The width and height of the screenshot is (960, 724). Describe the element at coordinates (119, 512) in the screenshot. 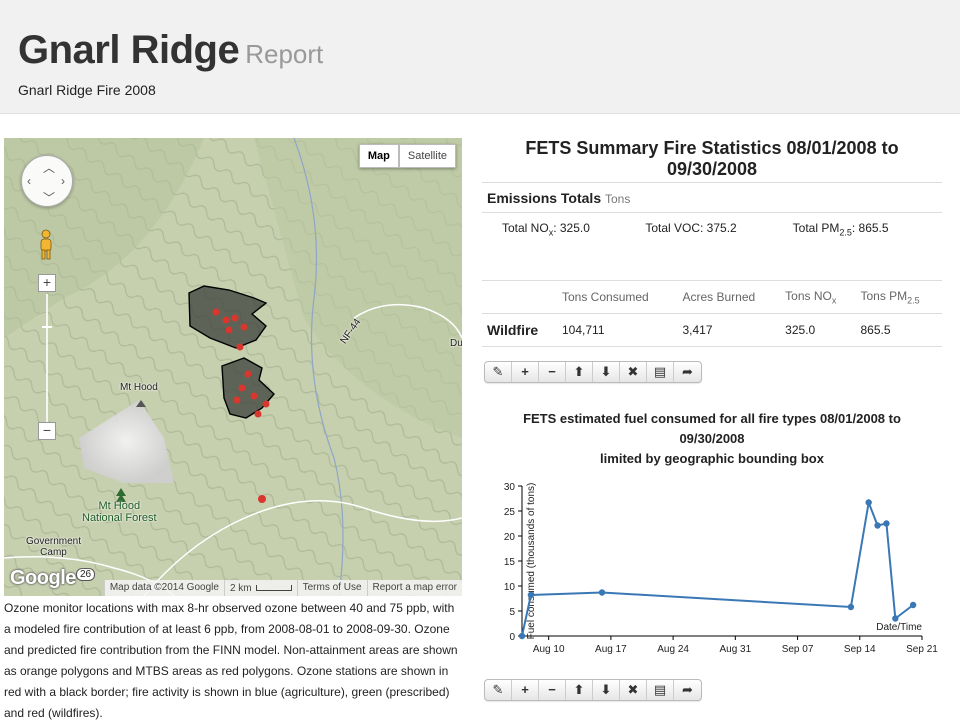

I see `map-label-national-forest: Mt Hood National Forest` at that location.